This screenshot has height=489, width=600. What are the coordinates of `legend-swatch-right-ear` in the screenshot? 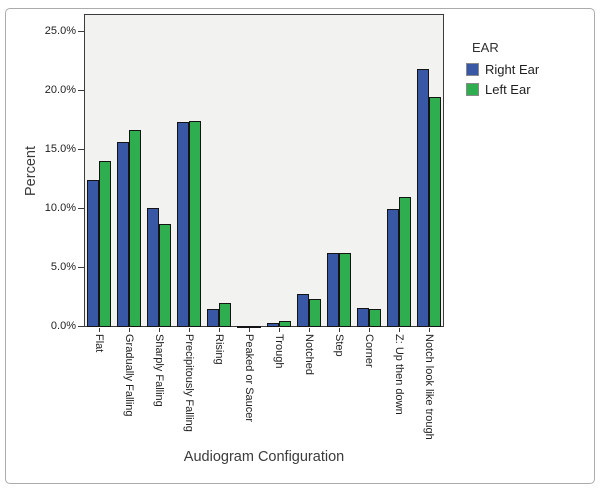 It's located at (472, 69).